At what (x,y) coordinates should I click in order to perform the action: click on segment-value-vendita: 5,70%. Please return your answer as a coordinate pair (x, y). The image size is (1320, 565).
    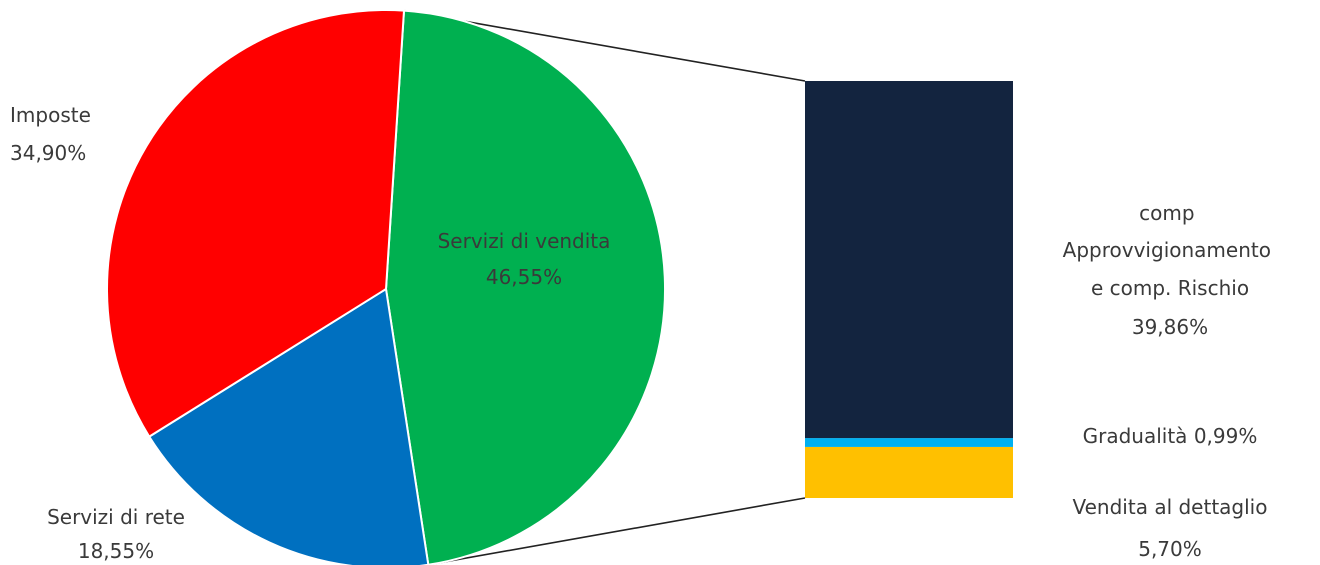
    Looking at the image, I should click on (1170, 549).